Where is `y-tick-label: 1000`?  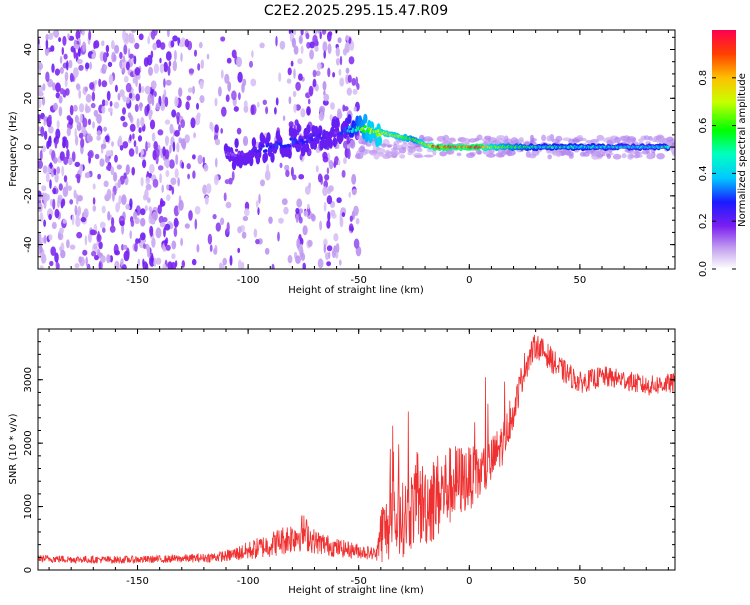 y-tick-label: 1000 is located at coordinates (28, 506).